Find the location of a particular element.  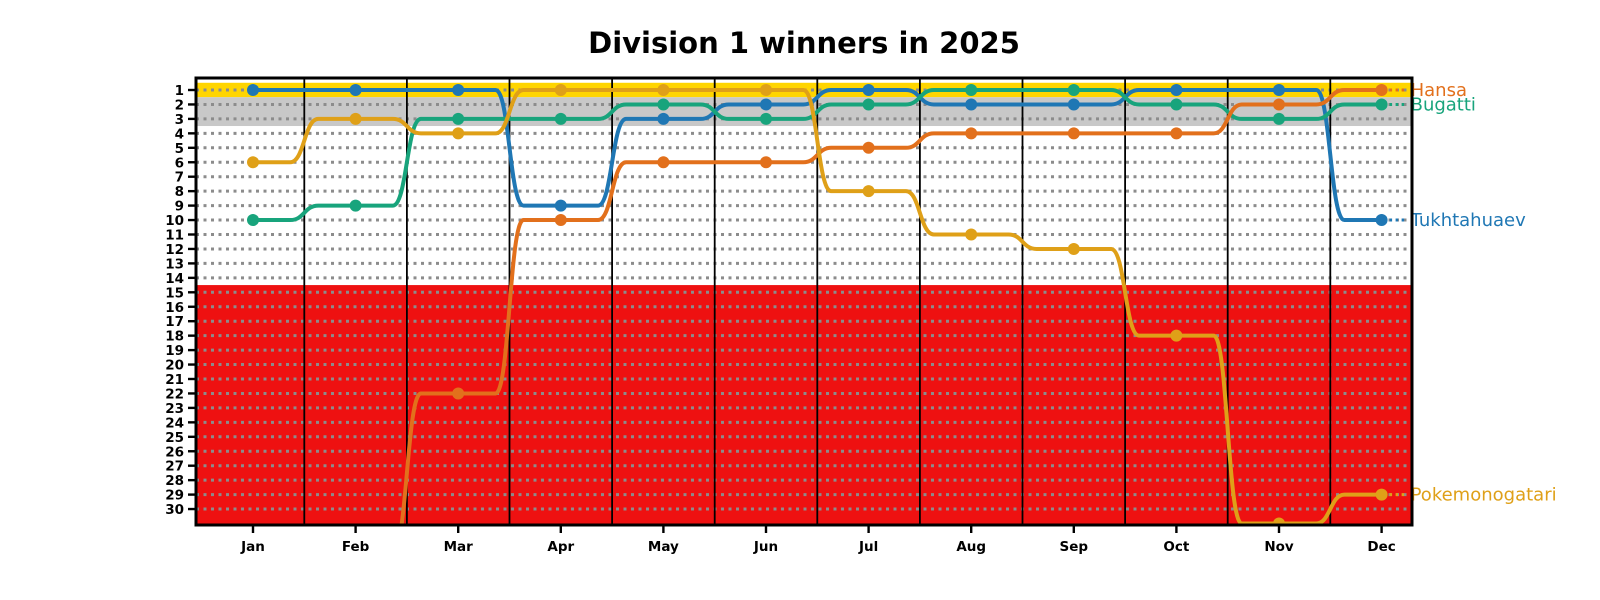

y-tick-label: 7 is located at coordinates (179, 178).